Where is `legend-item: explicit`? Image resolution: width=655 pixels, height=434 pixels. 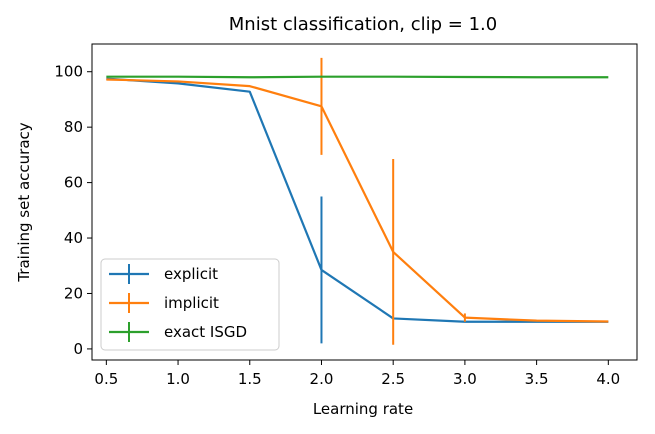 legend-item: explicit is located at coordinates (163, 274).